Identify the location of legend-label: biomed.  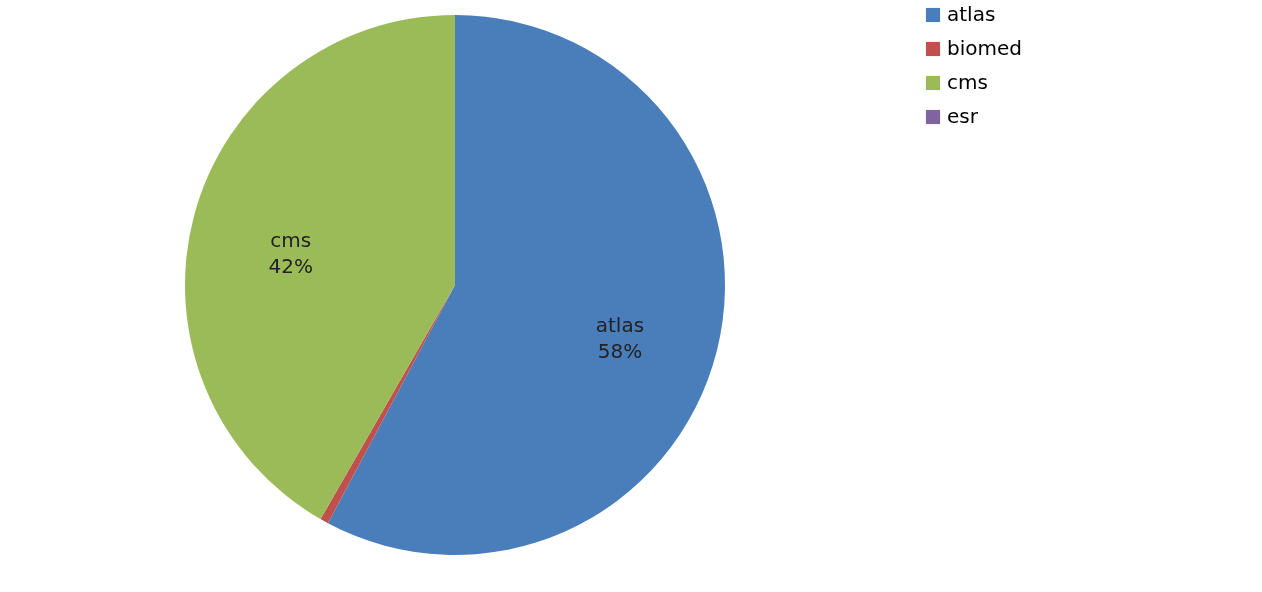
(984, 48).